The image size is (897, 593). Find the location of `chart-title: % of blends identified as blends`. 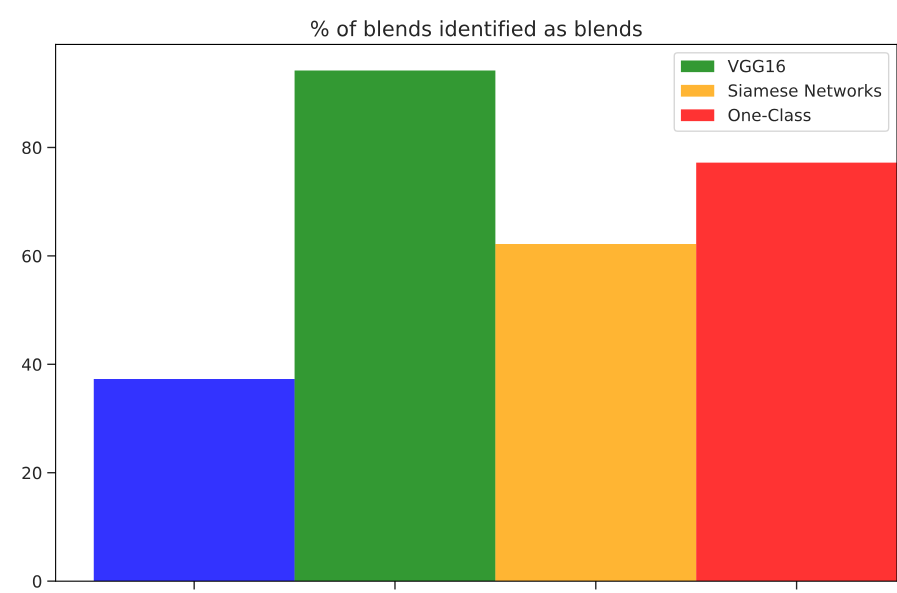

chart-title: % of blends identified as blends is located at coordinates (476, 28).